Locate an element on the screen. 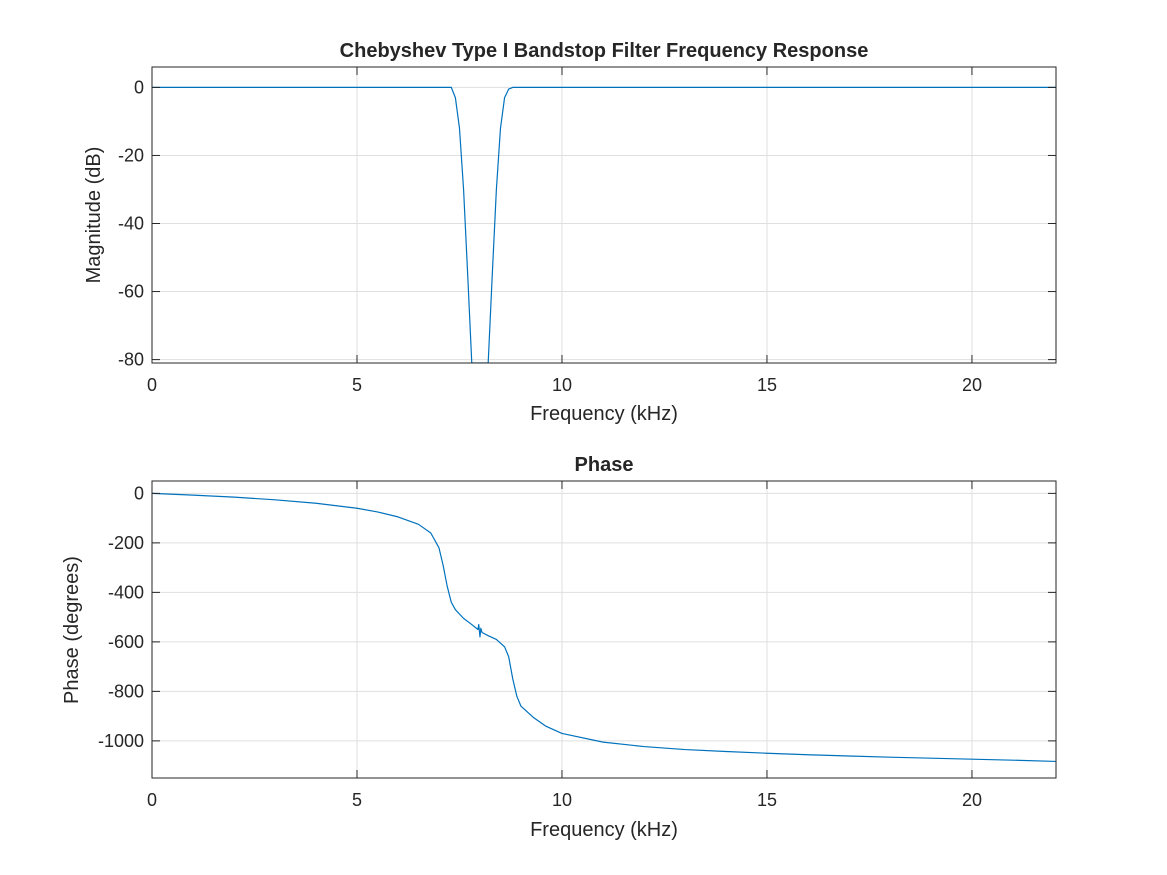  phase-y-tick-label: -200 is located at coordinates (126, 543).